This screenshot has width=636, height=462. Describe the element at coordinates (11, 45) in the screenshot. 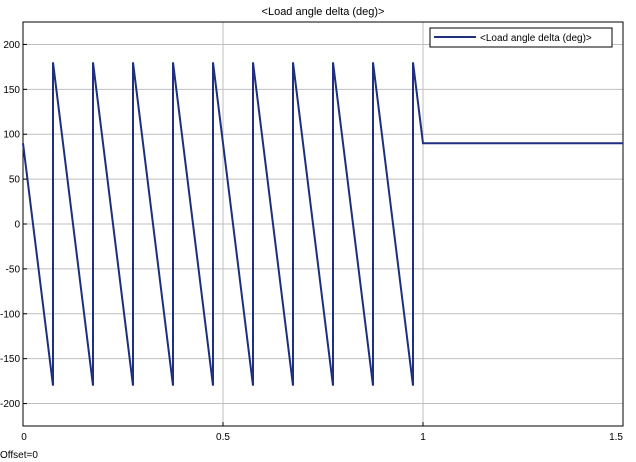

I see `y-tick-label: 200` at that location.